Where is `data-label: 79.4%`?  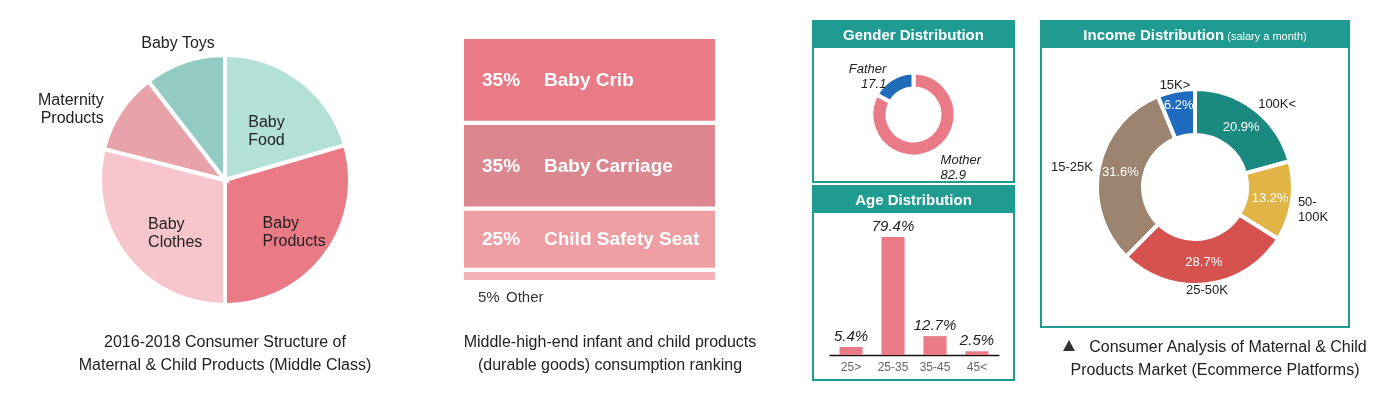 data-label: 79.4% is located at coordinates (893, 225).